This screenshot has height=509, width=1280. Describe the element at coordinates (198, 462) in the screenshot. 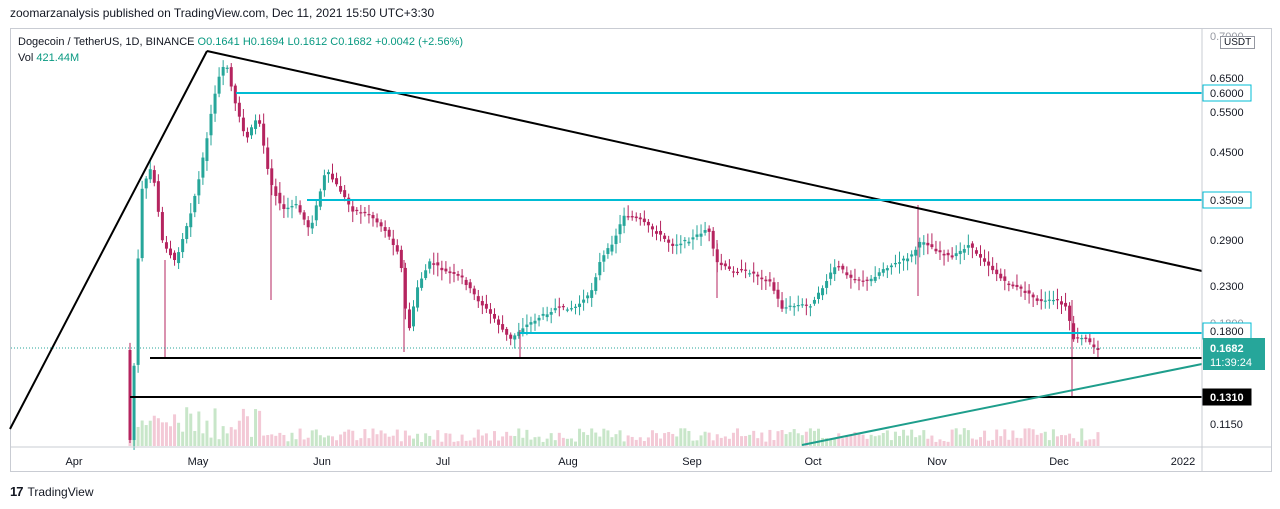

I see `time-tick-label: May` at that location.